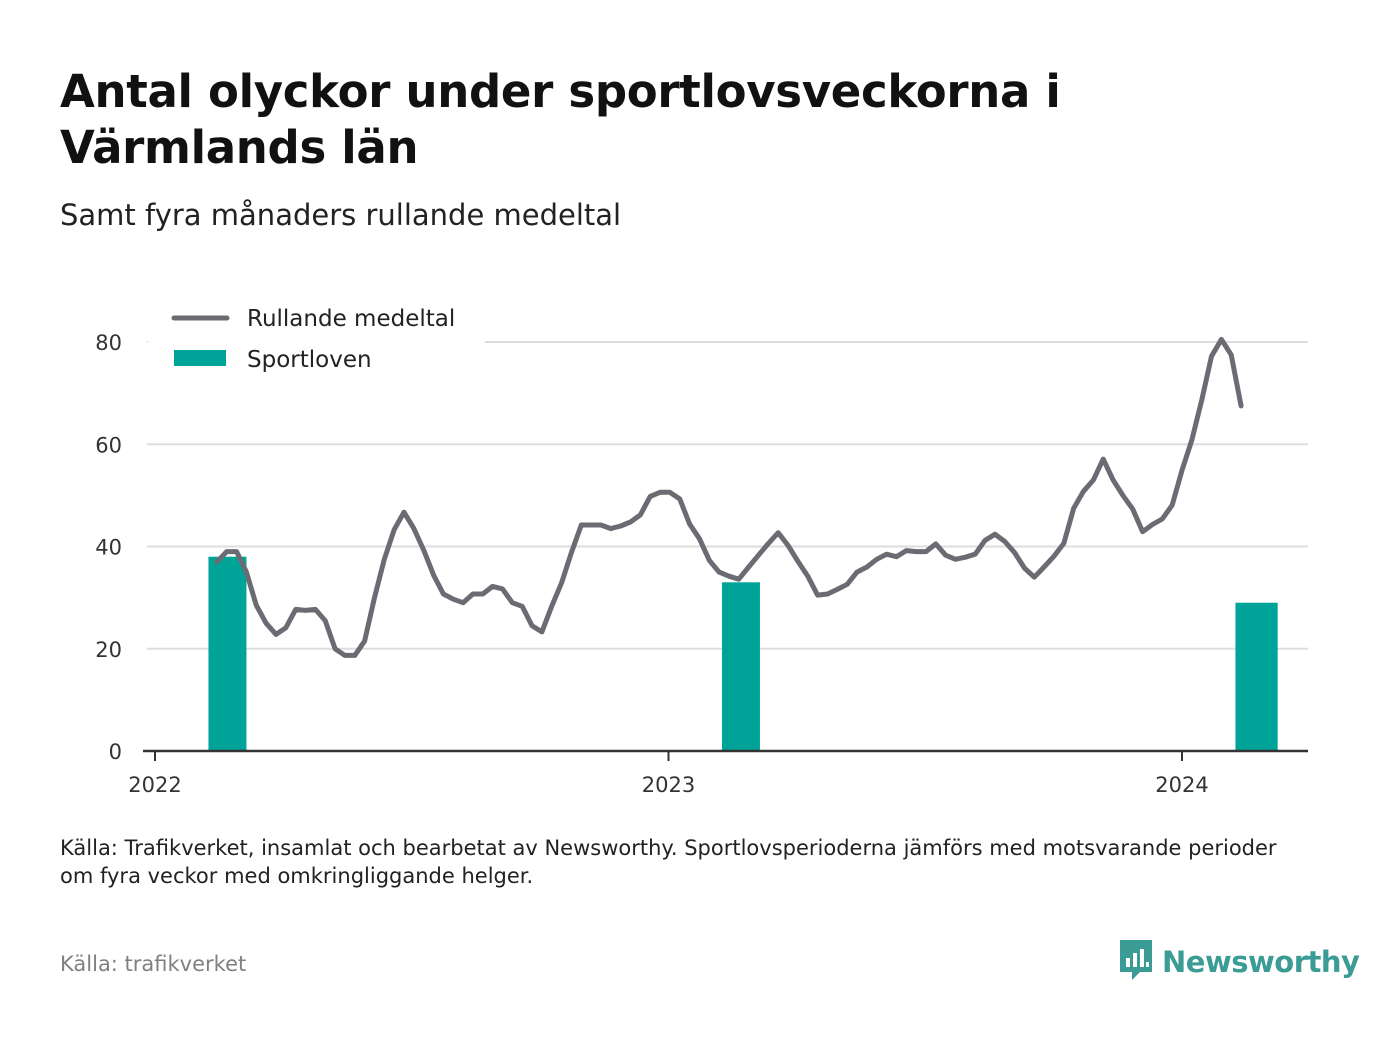 This screenshot has width=1400, height=1044. What do you see at coordinates (108, 343) in the screenshot?
I see `y-tick-label: 80` at bounding box center [108, 343].